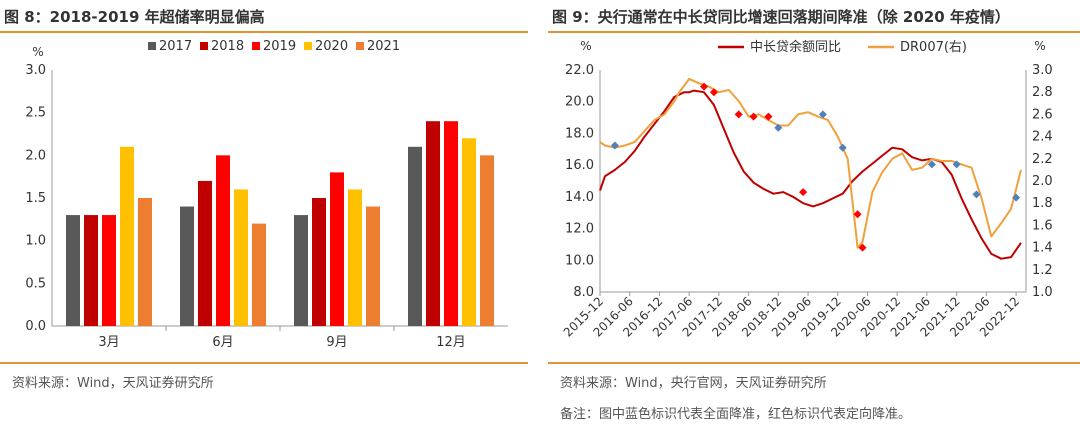 Image resolution: width=1080 pixels, height=425 pixels. What do you see at coordinates (579, 70) in the screenshot?
I see `left-y-tick-label: 22.0` at bounding box center [579, 70].